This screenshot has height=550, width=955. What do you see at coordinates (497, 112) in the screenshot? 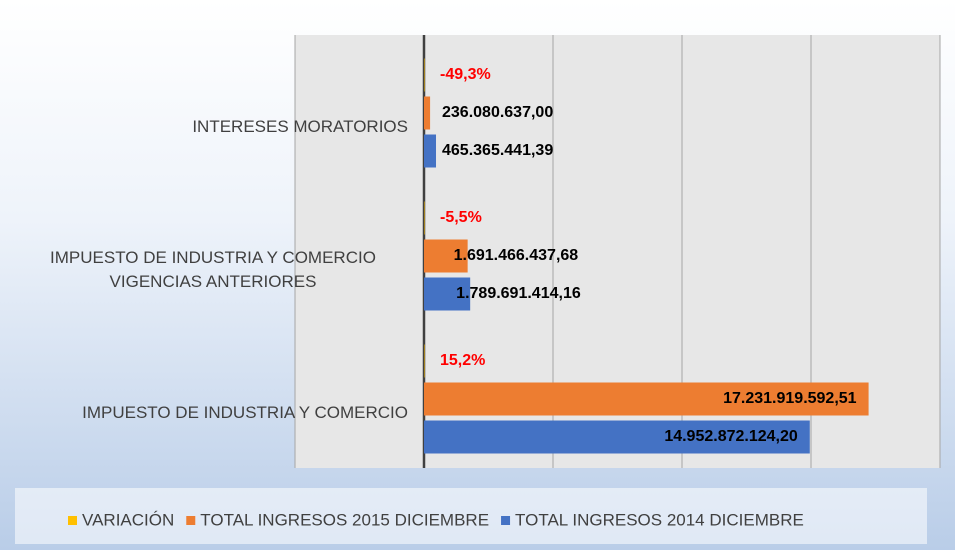
I see `data-label: 236.080.637,00` at bounding box center [497, 112].